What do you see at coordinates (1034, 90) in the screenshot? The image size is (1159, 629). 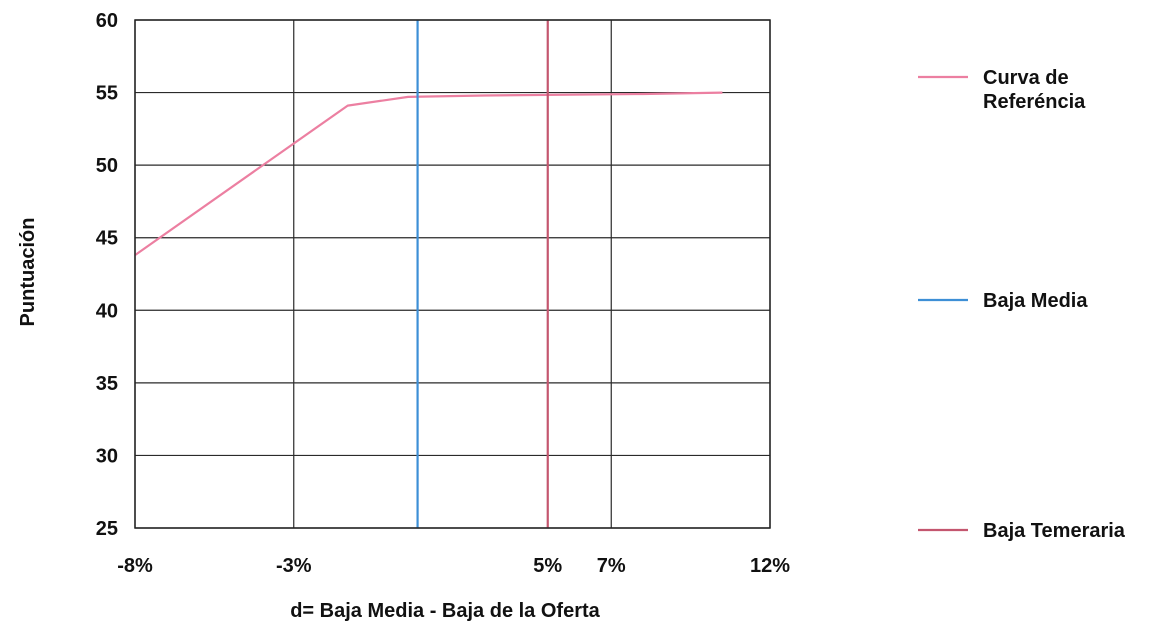 I see `legend-label: Curva de Referéncia` at bounding box center [1034, 90].